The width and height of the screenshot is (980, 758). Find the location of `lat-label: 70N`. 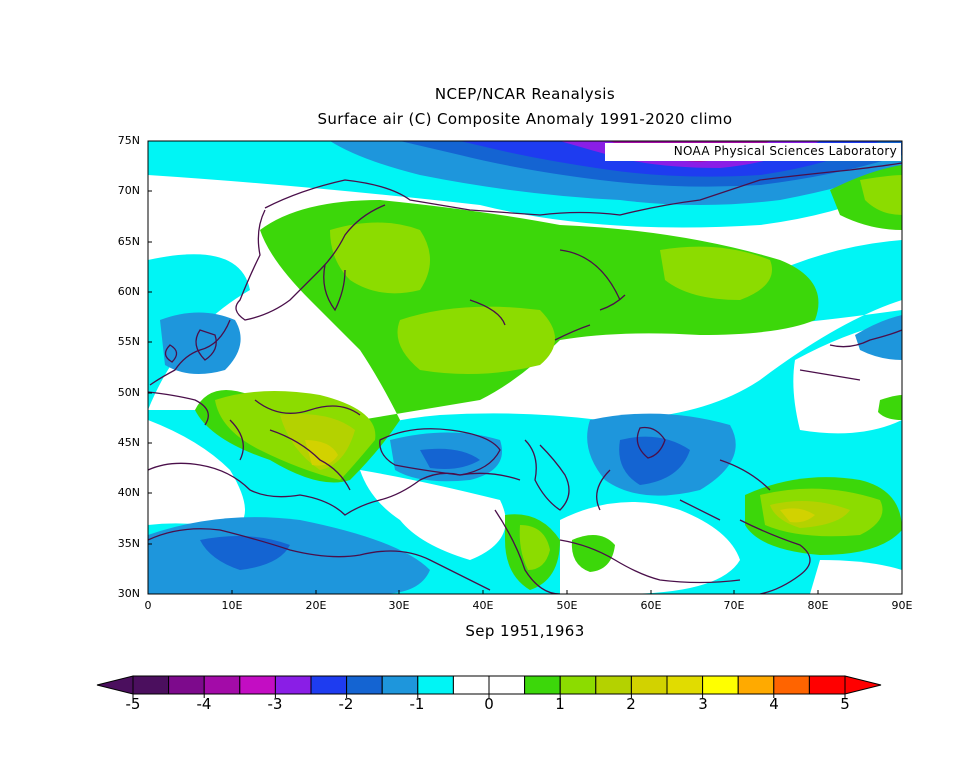

lat-label: 70N is located at coordinates (128, 190).